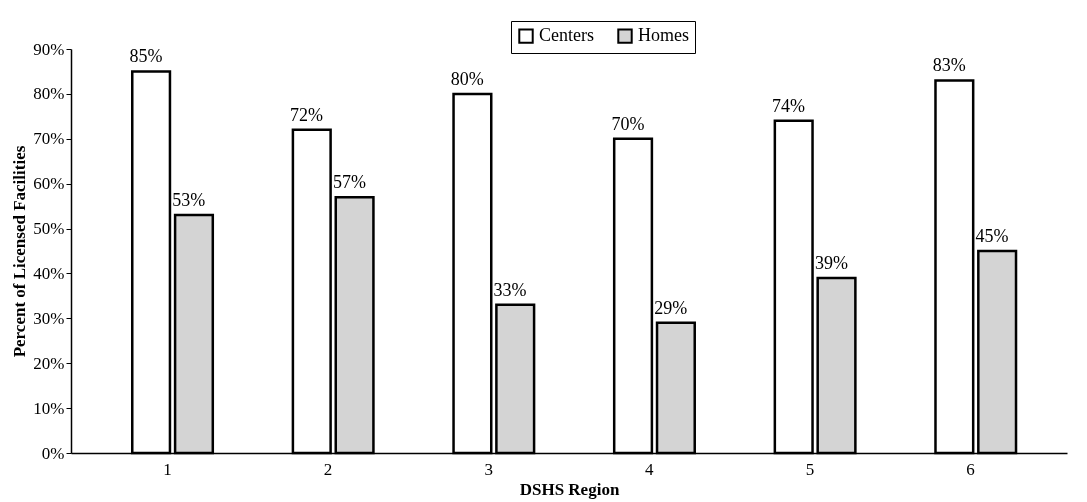  Describe the element at coordinates (671, 307) in the screenshot. I see `data-label: 29%` at that location.